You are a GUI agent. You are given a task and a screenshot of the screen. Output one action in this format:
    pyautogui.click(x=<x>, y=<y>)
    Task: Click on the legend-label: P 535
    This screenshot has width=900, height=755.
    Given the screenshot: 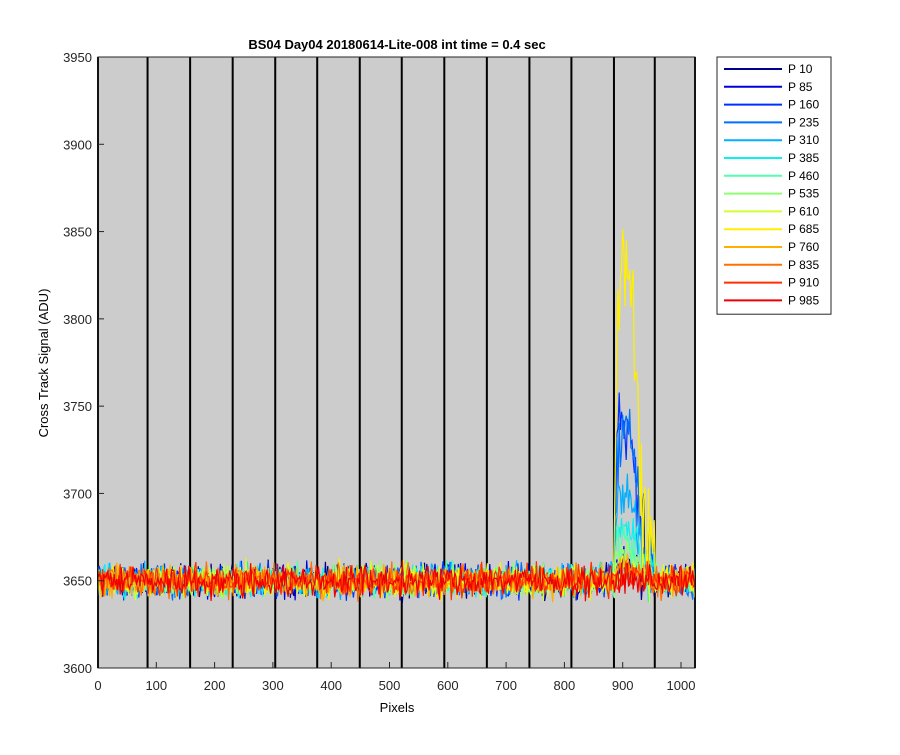 What is the action you would take?
    pyautogui.click(x=803, y=194)
    